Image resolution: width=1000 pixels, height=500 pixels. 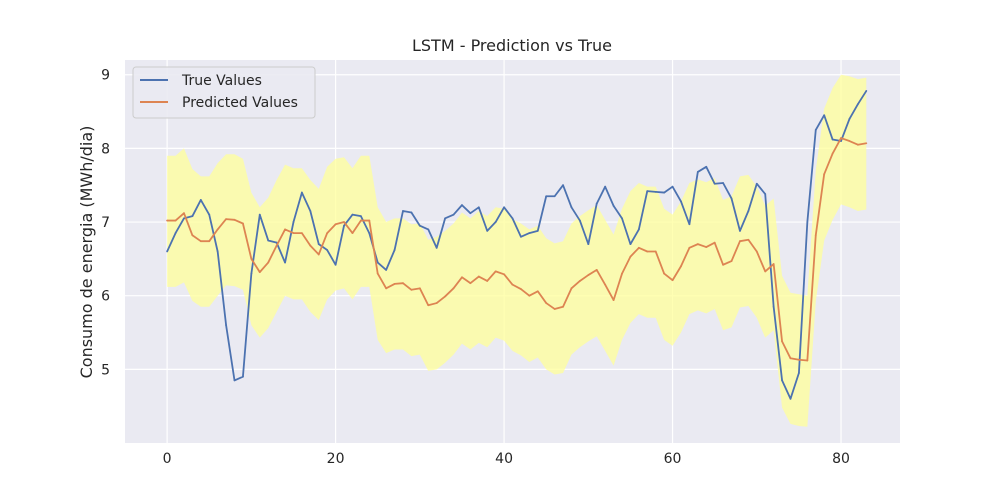 I want to click on x-tick-label: 0, so click(x=167, y=459).